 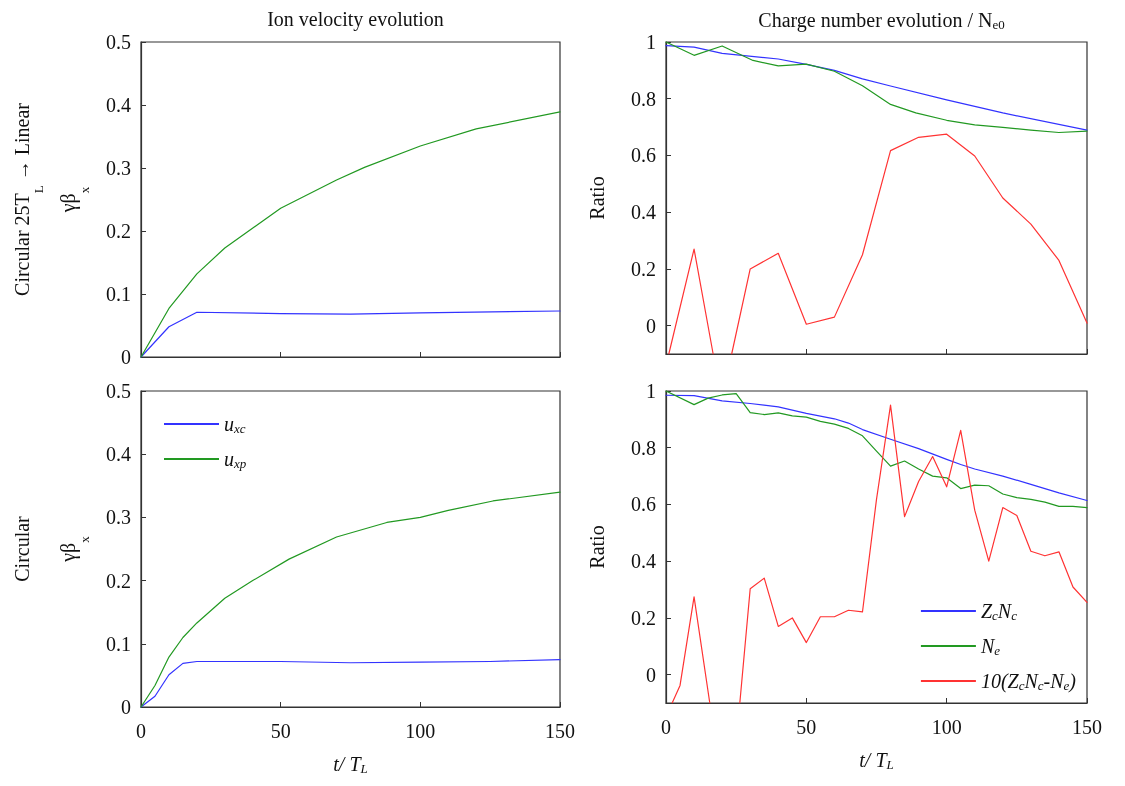 I want to click on text: Circular 25TL → Linear γβx, so click(x=51, y=199).